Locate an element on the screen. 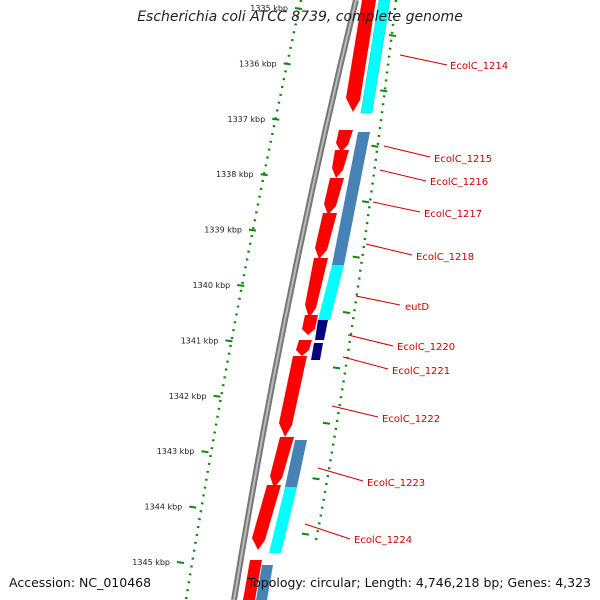 This screenshot has height=600, width=600. gene-label: EcolC_1222 is located at coordinates (411, 419).